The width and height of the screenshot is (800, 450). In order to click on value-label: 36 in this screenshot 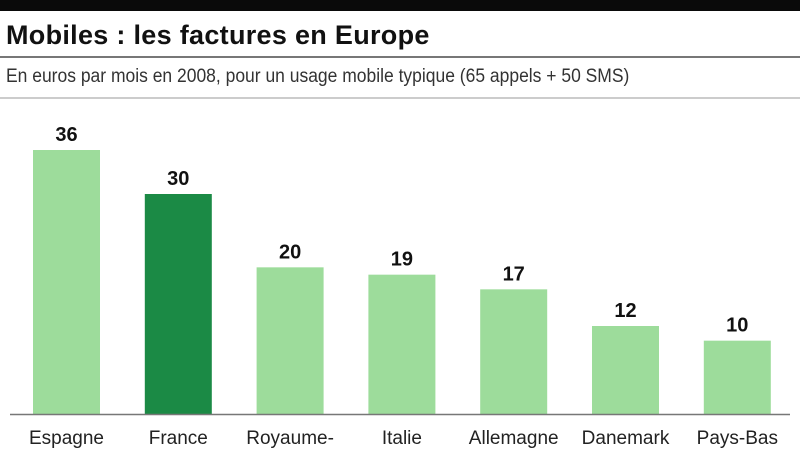, I will do `click(66, 135)`.